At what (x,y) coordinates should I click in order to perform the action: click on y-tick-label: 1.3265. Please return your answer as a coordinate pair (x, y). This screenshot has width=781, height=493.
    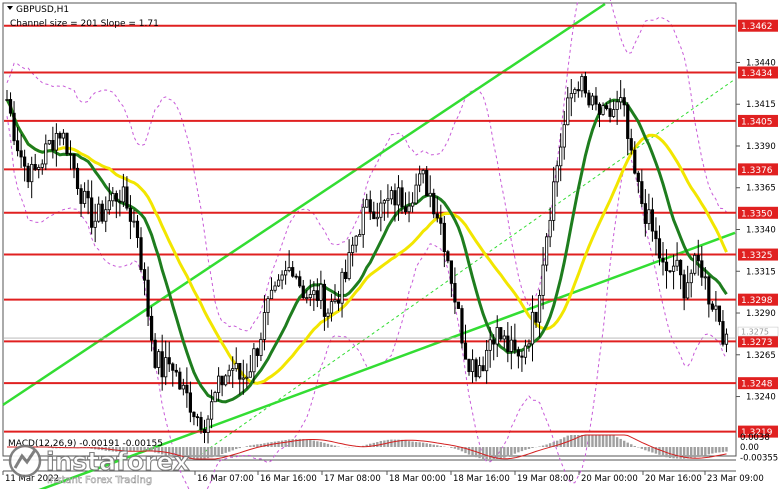
    Looking at the image, I should click on (761, 356).